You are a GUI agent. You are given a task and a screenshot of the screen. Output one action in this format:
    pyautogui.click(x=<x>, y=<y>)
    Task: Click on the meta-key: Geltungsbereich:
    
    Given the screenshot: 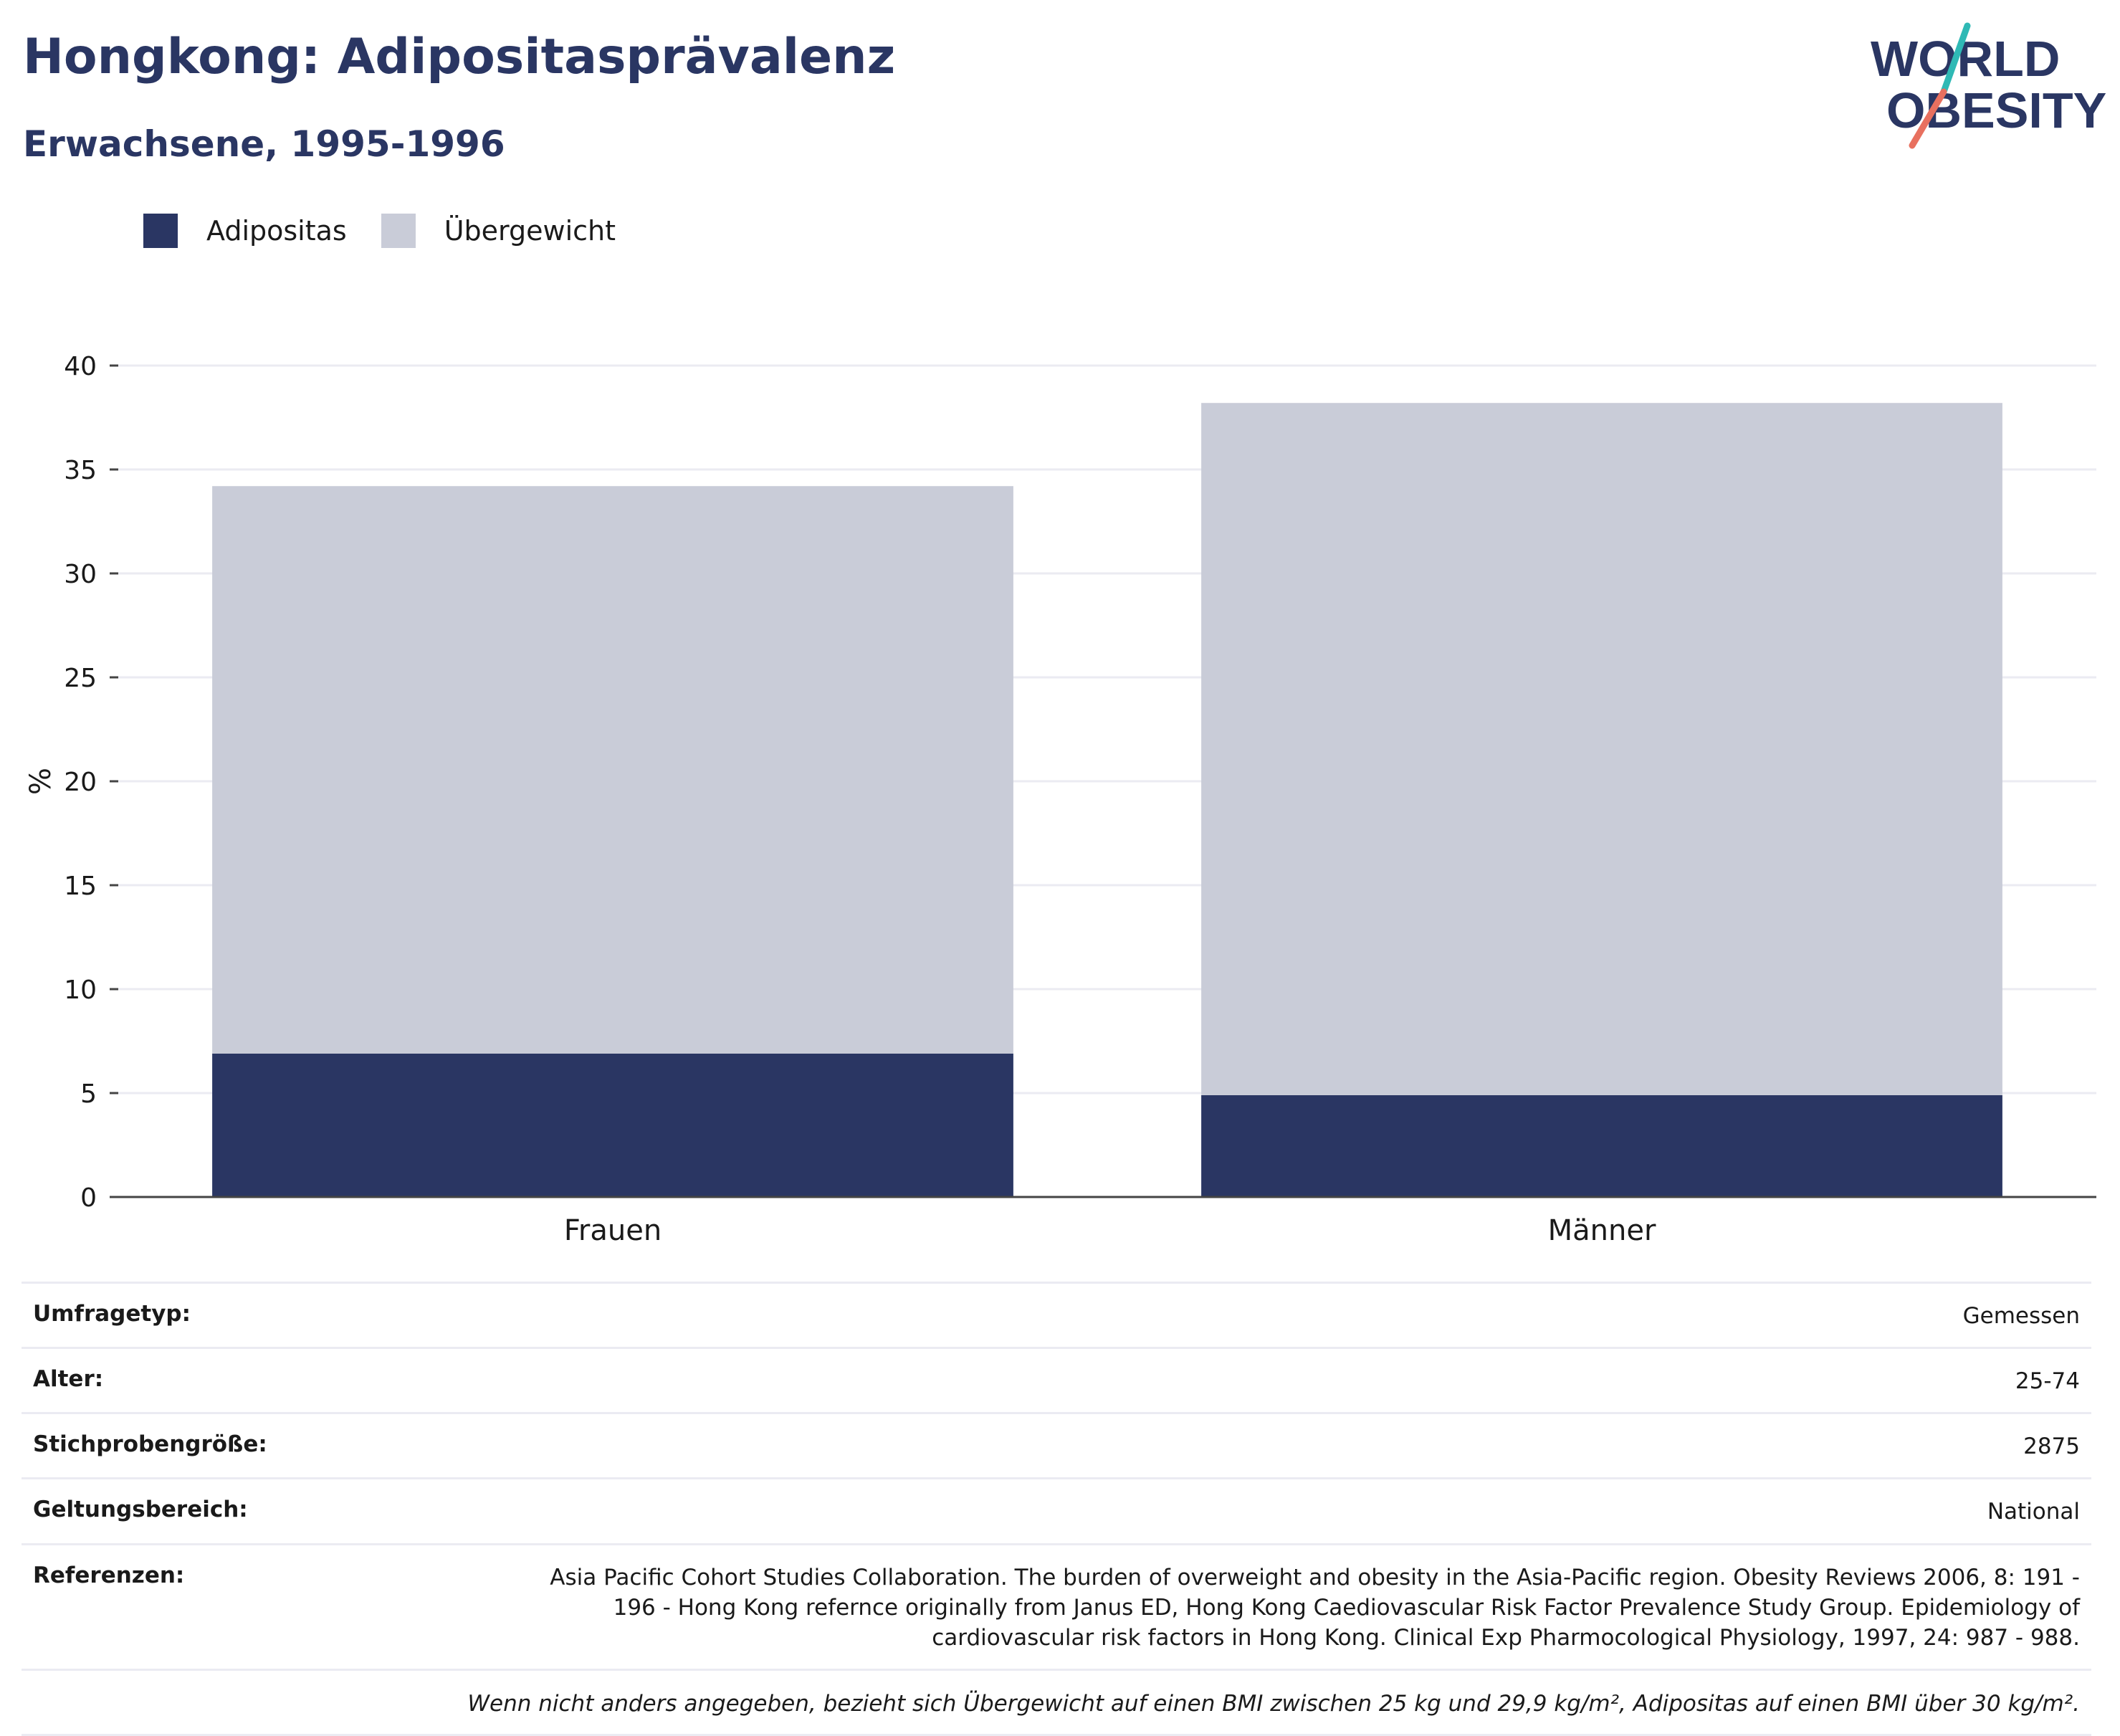 What is the action you would take?
    pyautogui.click(x=140, y=1510)
    